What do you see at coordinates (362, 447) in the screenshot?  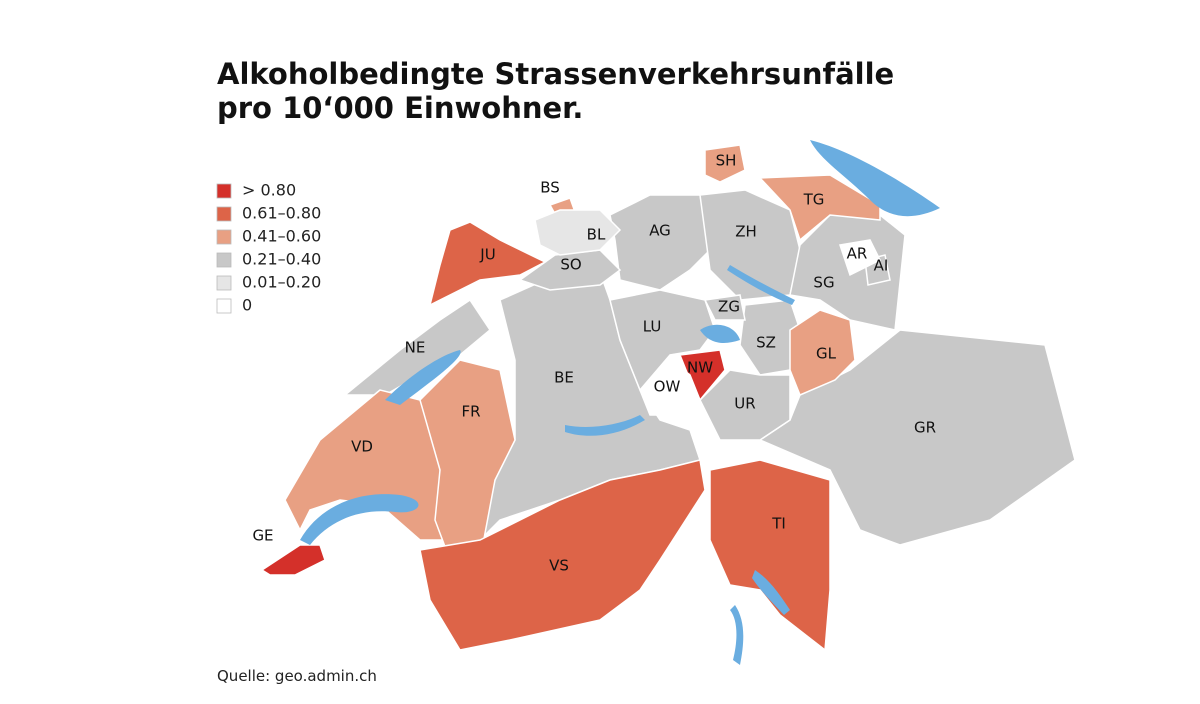 I see `canton-label: VD` at bounding box center [362, 447].